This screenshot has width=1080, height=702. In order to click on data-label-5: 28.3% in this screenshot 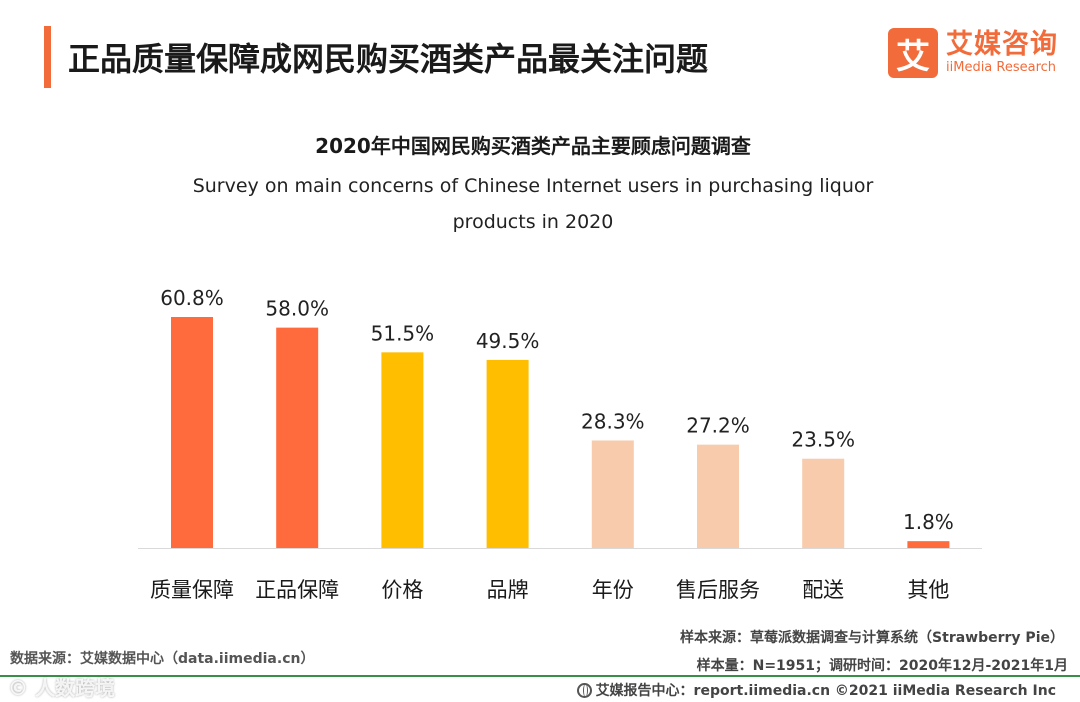, I will do `click(613, 421)`.